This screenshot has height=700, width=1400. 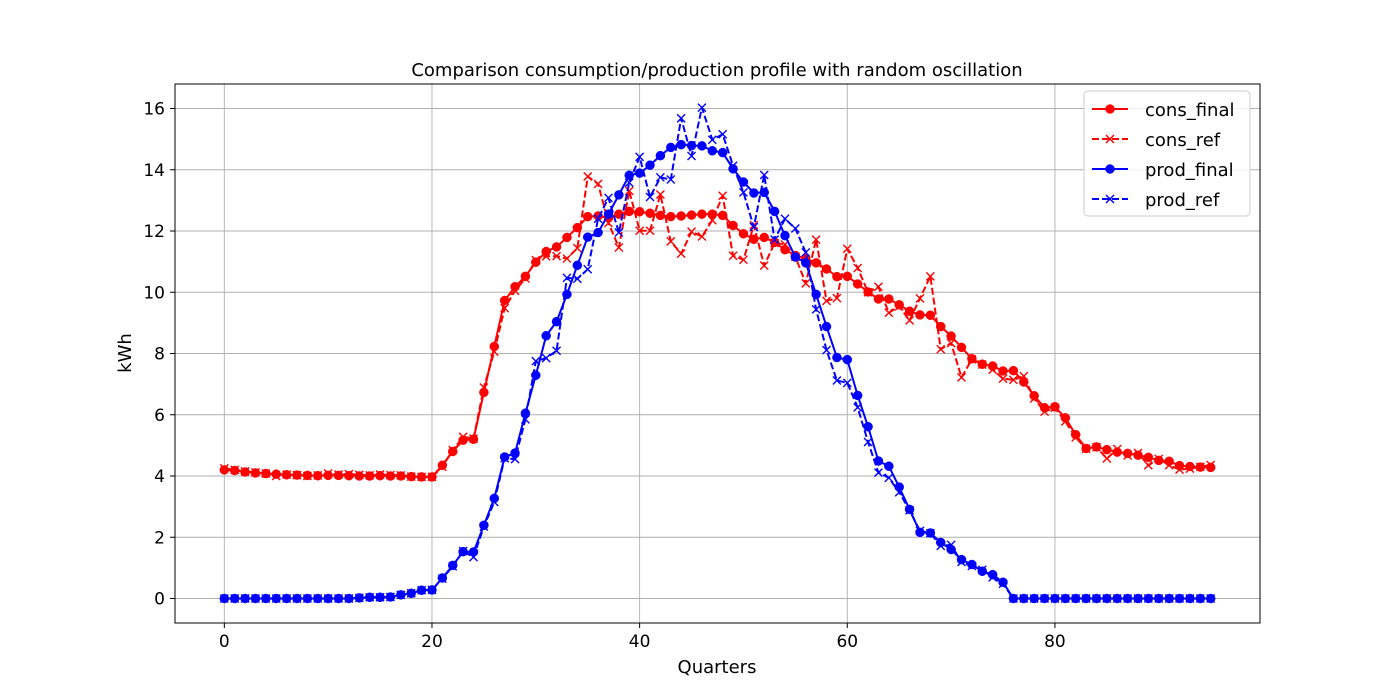 What do you see at coordinates (154, 171) in the screenshot?
I see `y-tick-label: 14` at bounding box center [154, 171].